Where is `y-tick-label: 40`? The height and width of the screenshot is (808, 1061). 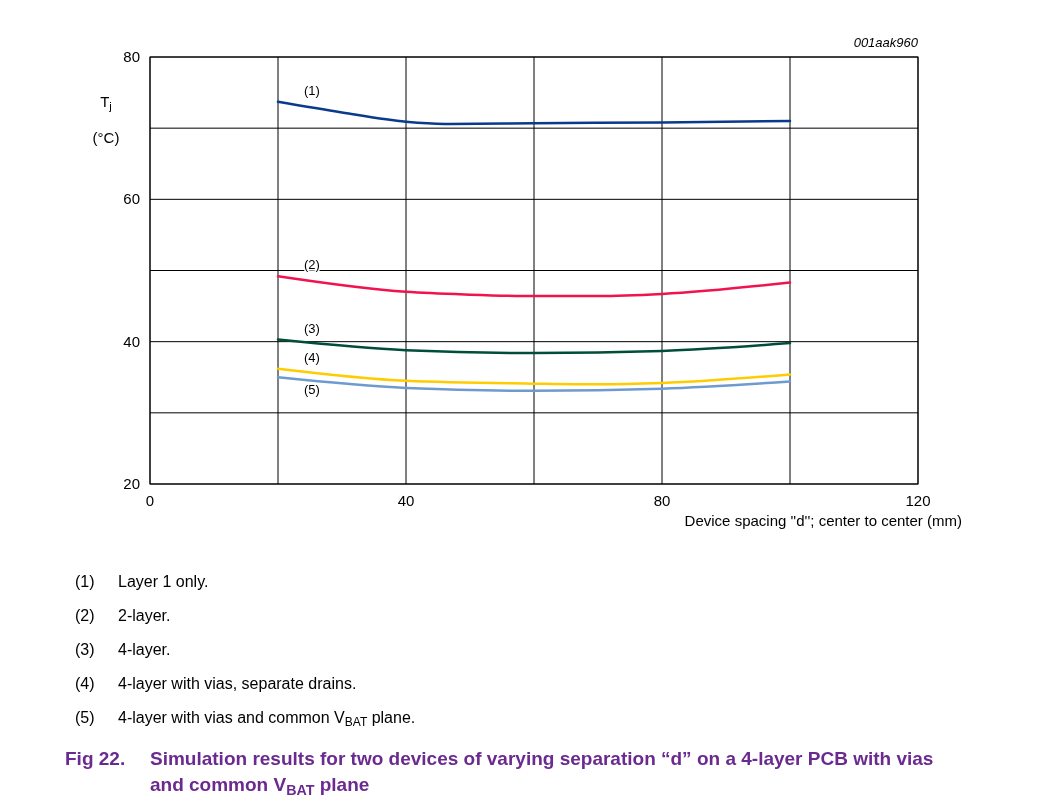 y-tick-label: 40 is located at coordinates (131, 341).